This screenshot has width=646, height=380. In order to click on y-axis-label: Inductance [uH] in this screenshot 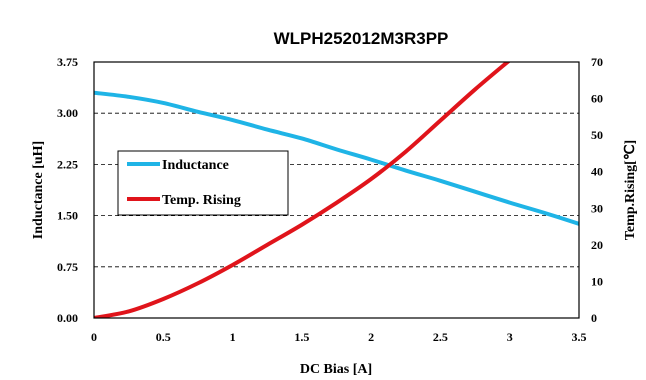, I will do `click(38, 190)`.